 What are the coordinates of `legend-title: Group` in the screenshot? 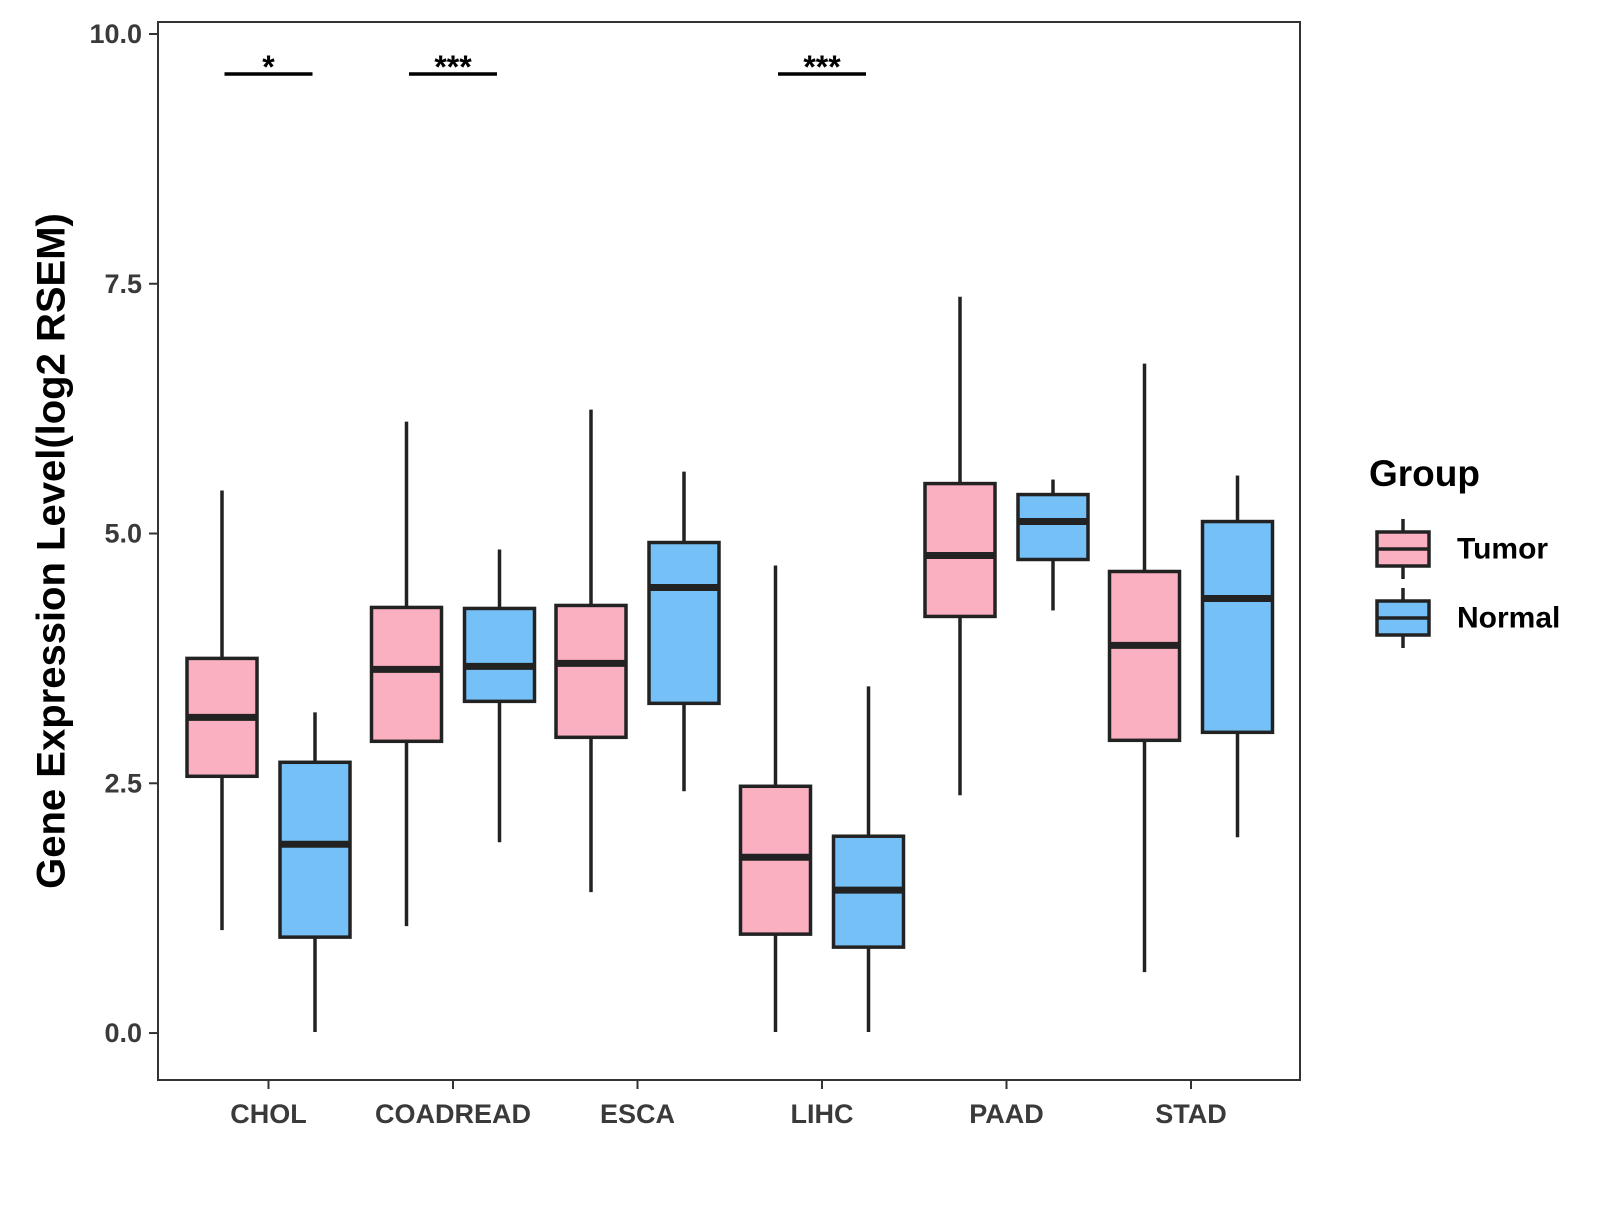 It's located at (1424, 473).